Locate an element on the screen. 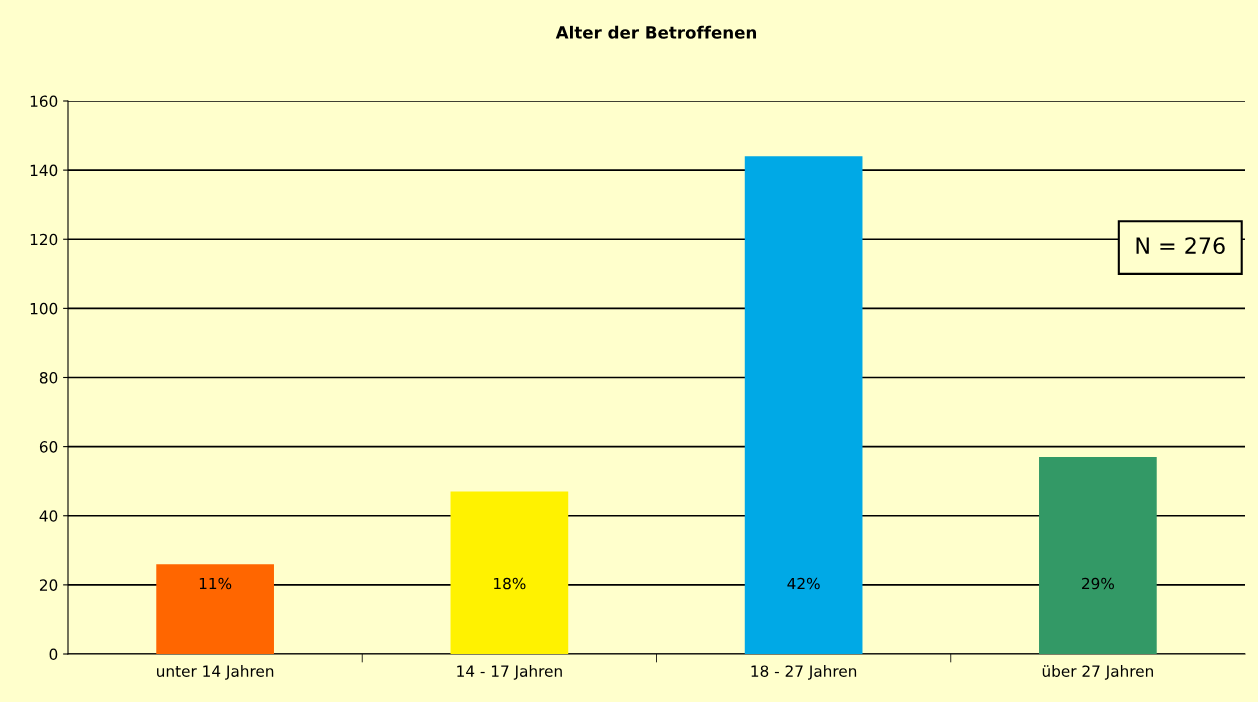  annotation: 29% is located at coordinates (1098, 583).